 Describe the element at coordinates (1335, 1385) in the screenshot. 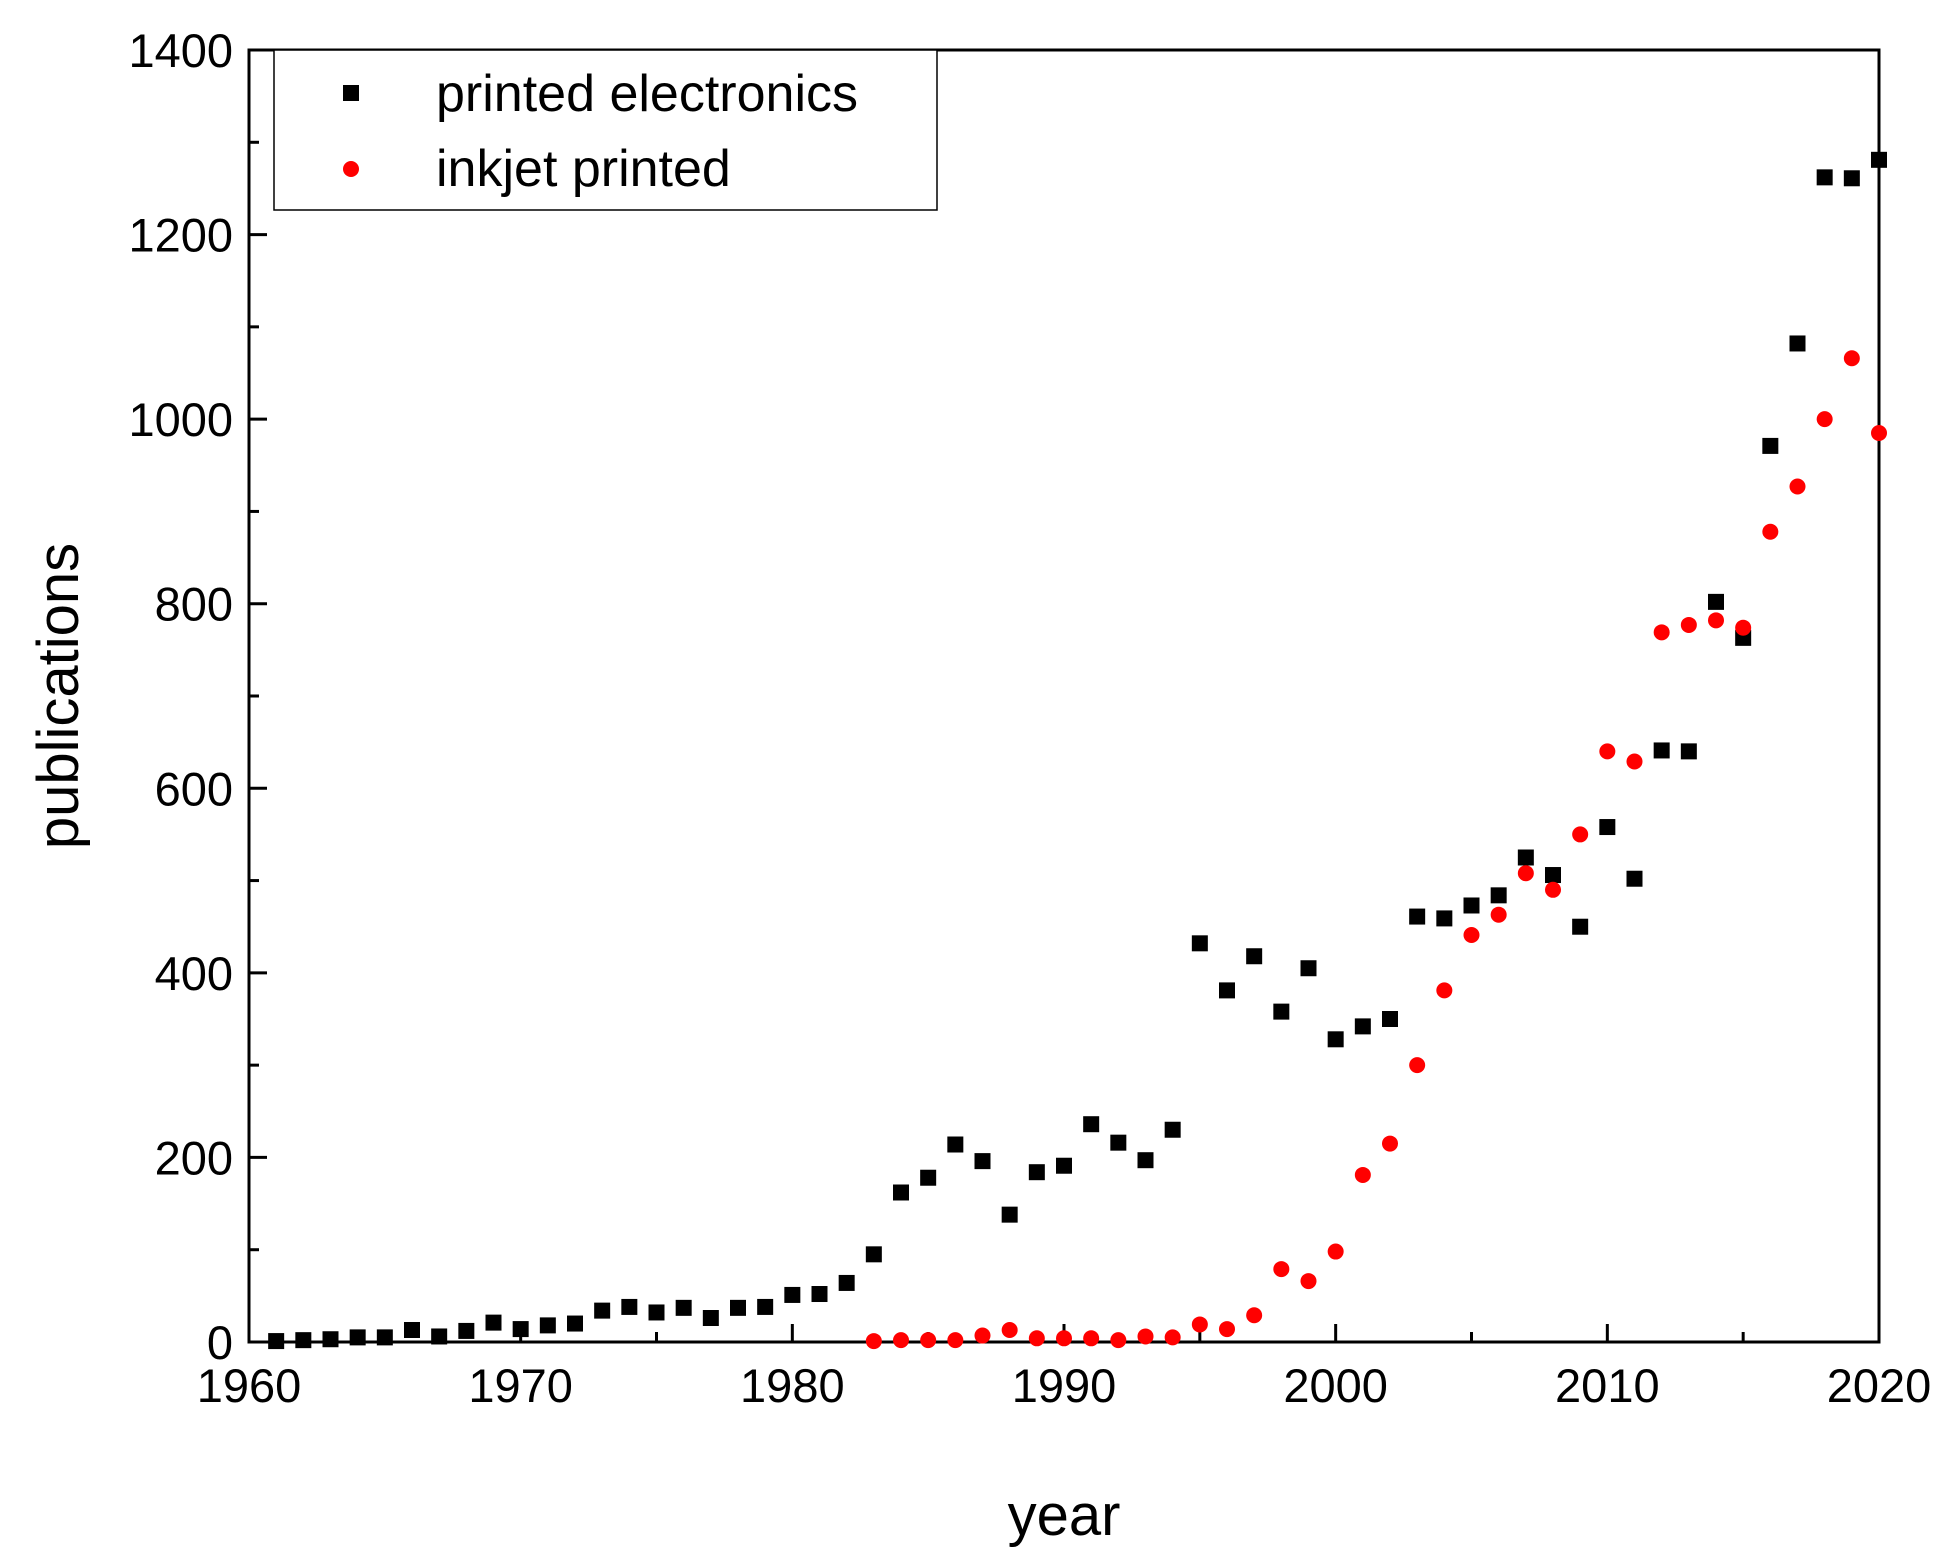

I see `x-tick-label: 2000` at that location.